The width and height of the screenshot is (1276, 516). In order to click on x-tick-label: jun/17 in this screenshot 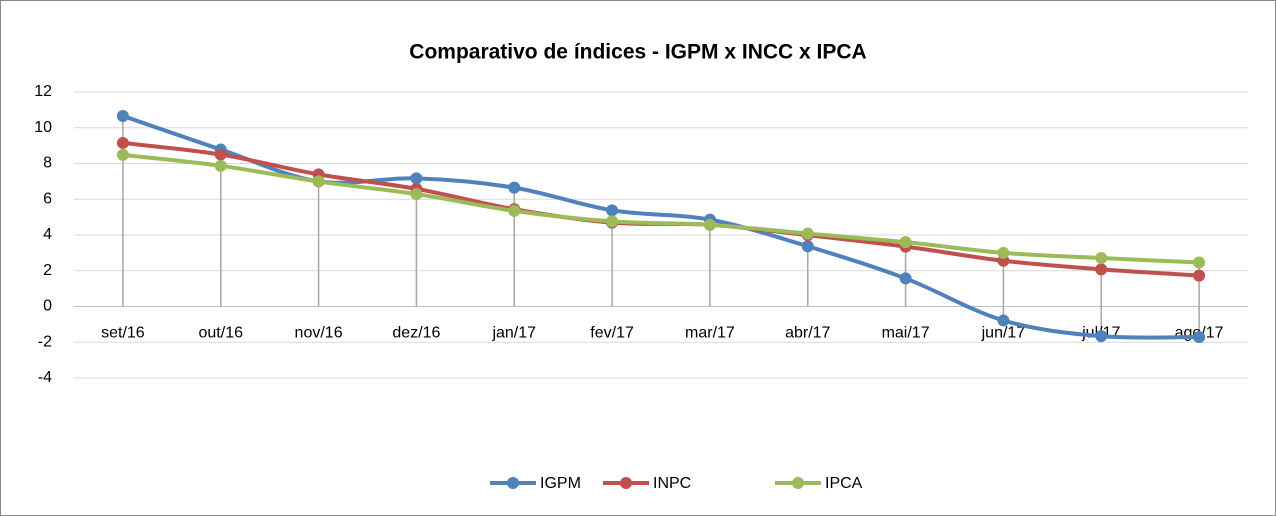, I will do `click(1003, 333)`.